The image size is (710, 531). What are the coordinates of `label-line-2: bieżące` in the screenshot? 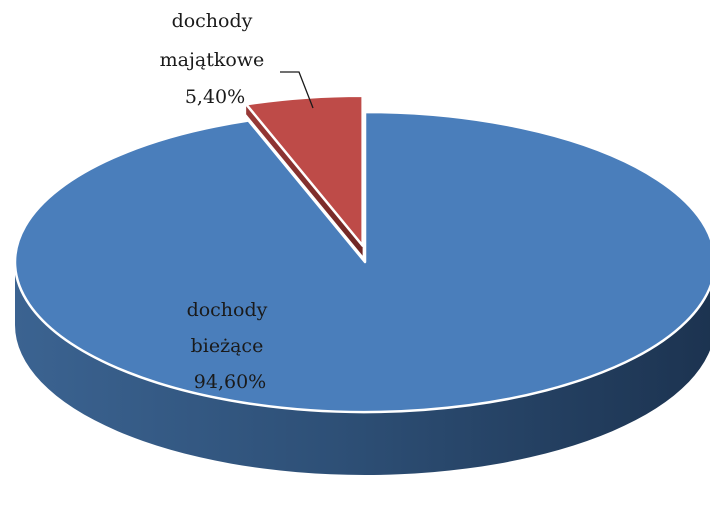 It's located at (227, 346).